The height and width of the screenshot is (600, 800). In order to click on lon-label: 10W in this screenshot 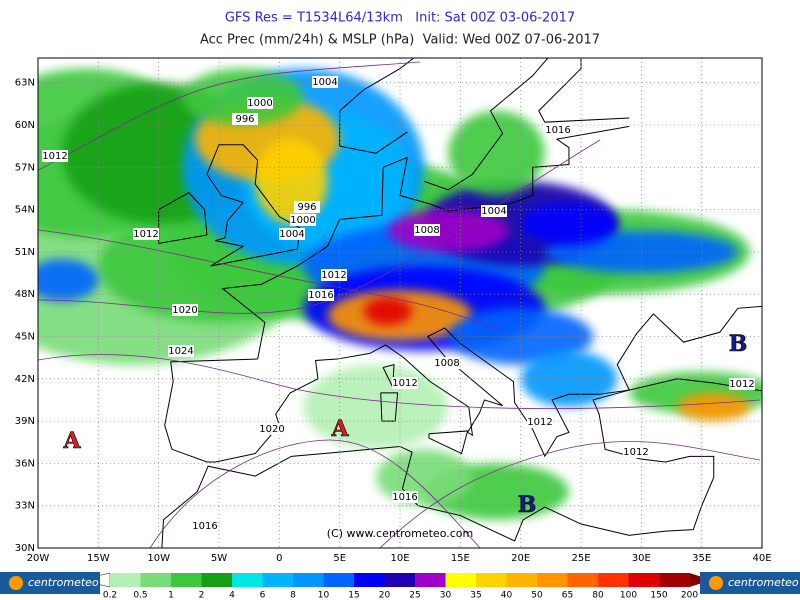, I will do `click(158, 558)`.